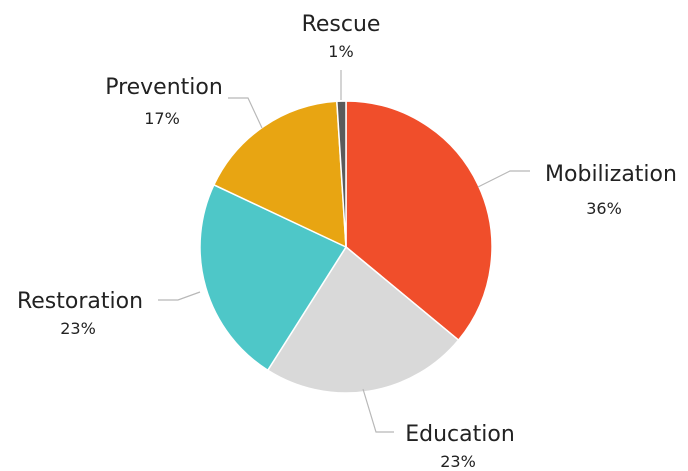 This screenshot has height=471, width=688. What do you see at coordinates (78, 328) in the screenshot?
I see `slice-value-restoration: 23%` at bounding box center [78, 328].